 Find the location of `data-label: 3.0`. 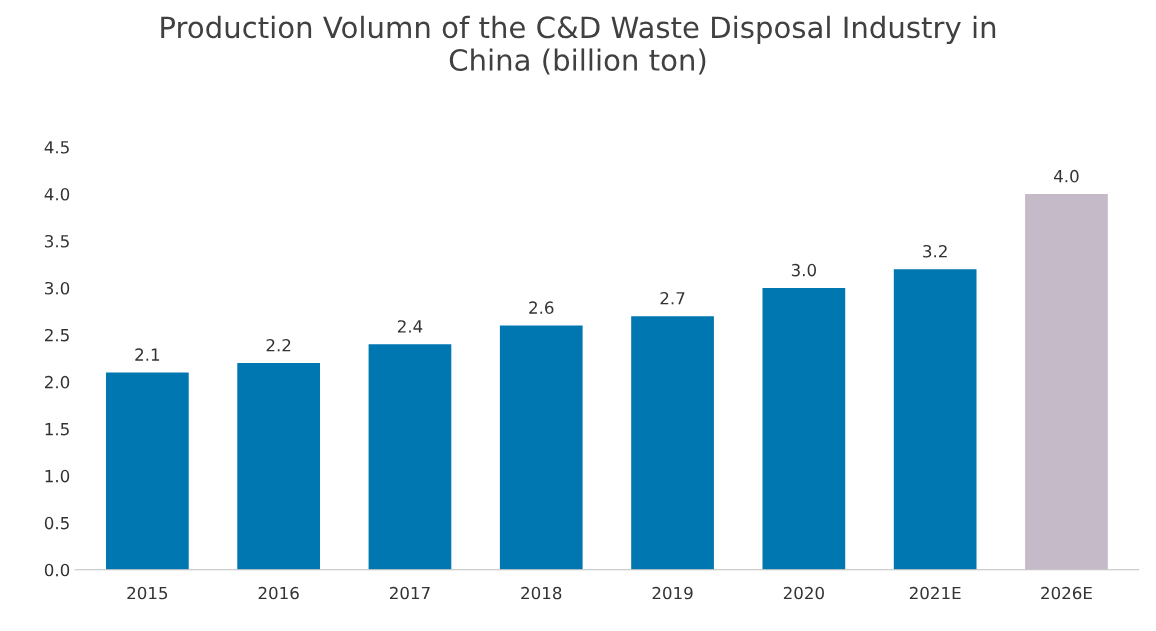

data-label: 3.0 is located at coordinates (803, 270).